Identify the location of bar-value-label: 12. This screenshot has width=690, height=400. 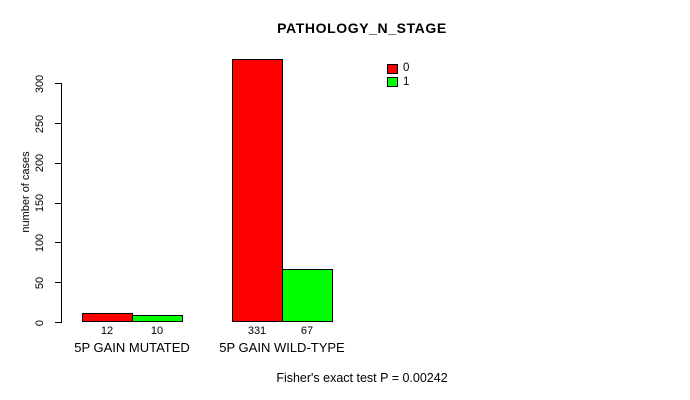
(107, 331).